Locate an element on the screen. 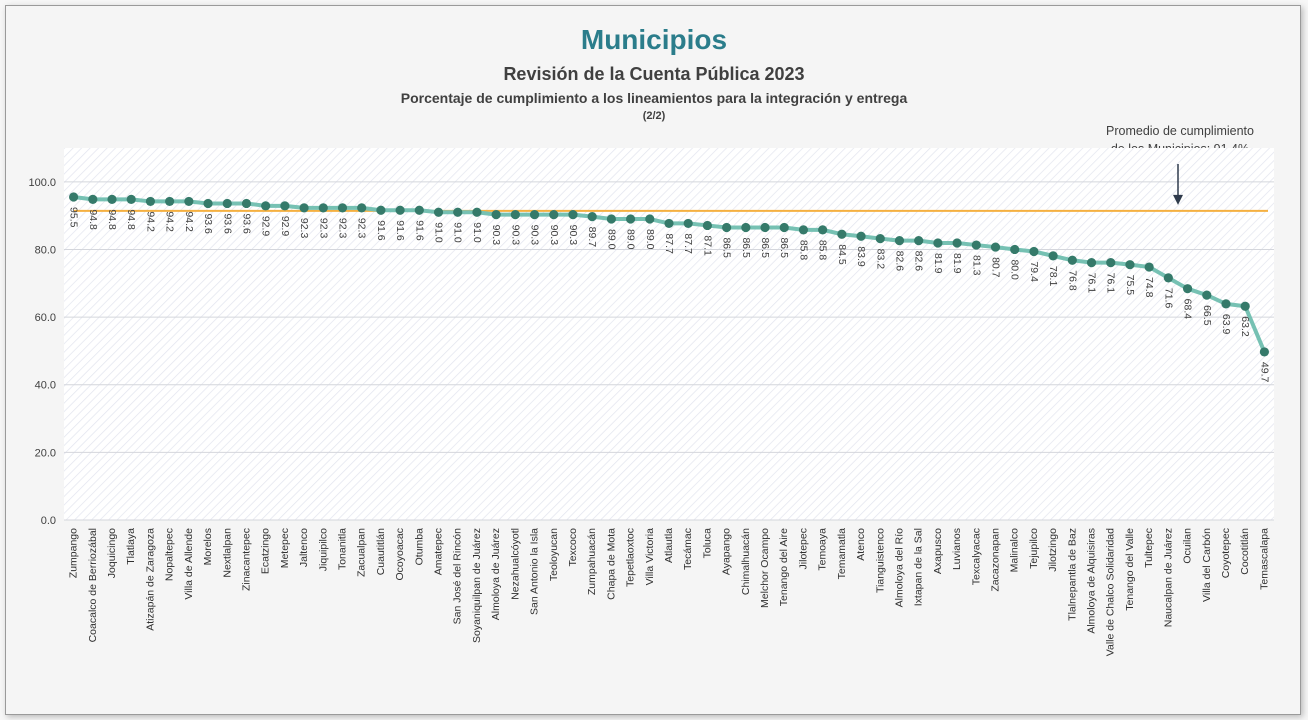 The height and width of the screenshot is (720, 1308). data-label: 74.8 is located at coordinates (1149, 287).